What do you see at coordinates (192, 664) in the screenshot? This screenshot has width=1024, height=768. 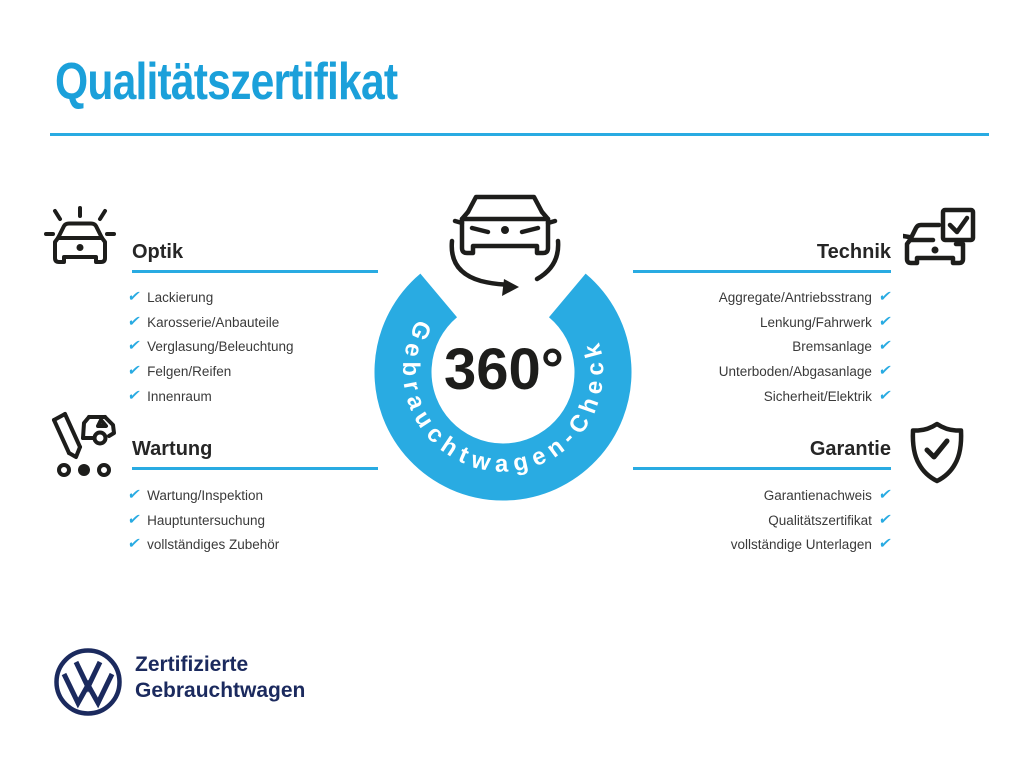 I see `brand-line-1: Zertifizierte` at bounding box center [192, 664].